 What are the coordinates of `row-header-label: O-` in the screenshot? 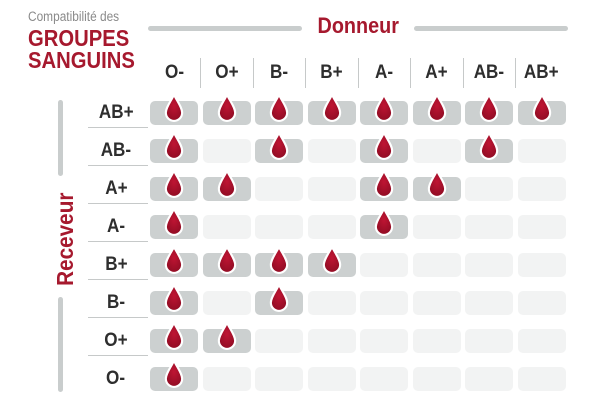 It's located at (116, 378).